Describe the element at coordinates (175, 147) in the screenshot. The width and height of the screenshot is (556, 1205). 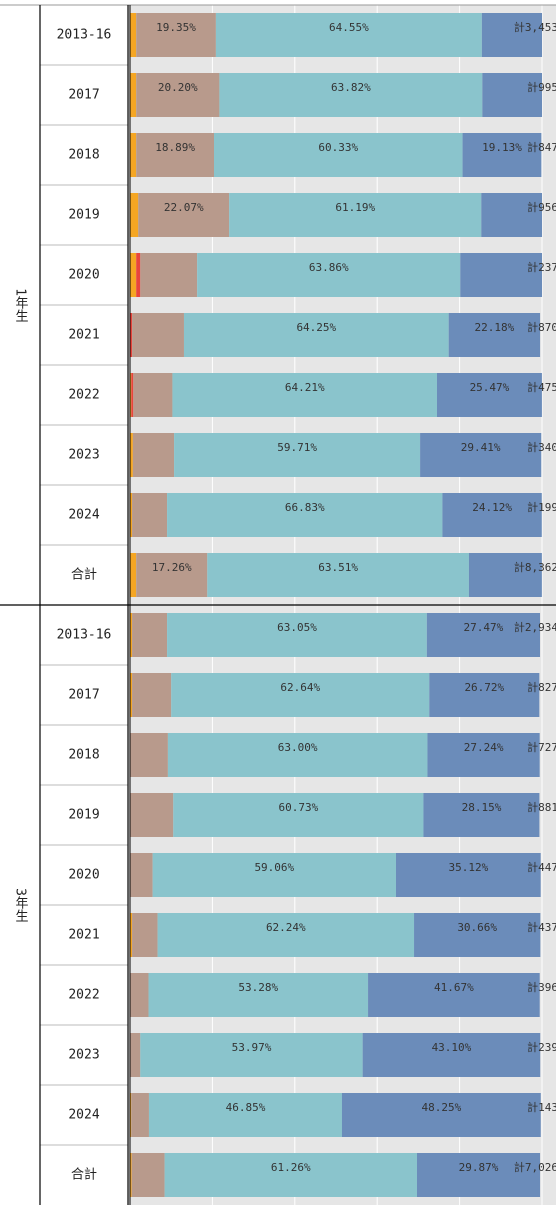
I see `value-label: 18.89%` at that location.